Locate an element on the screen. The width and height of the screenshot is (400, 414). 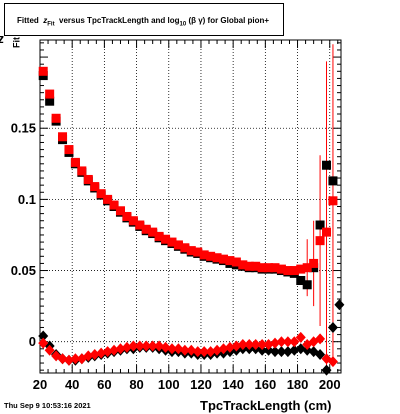
x-tick-label: 60 is located at coordinates (104, 384).